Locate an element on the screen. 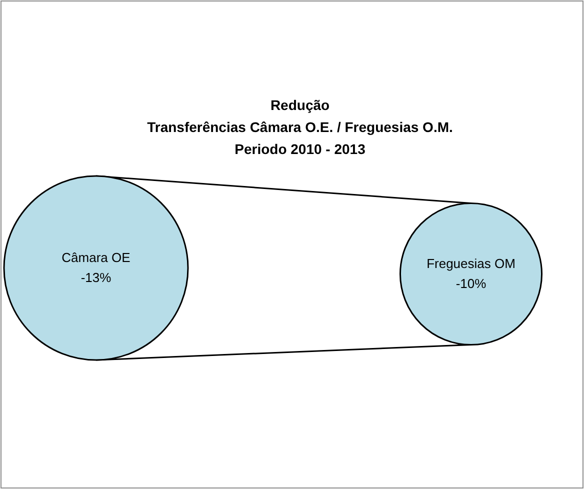 Image resolution: width=586 pixels, height=490 pixels. category-label: Freguesias OM is located at coordinates (471, 263).